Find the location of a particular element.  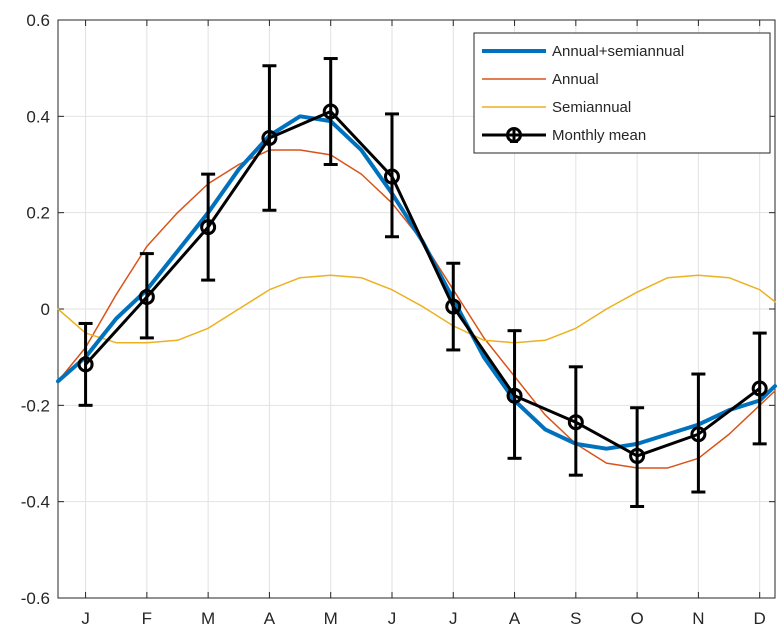

x-tick-label: N is located at coordinates (698, 618).